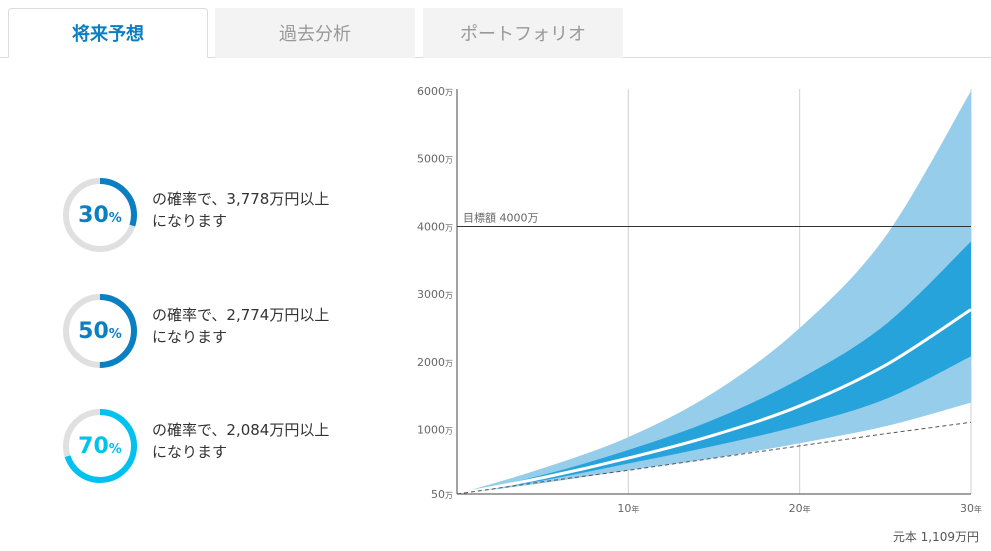 The image size is (991, 551). I want to click on probability-percent: 30%, so click(100, 215).